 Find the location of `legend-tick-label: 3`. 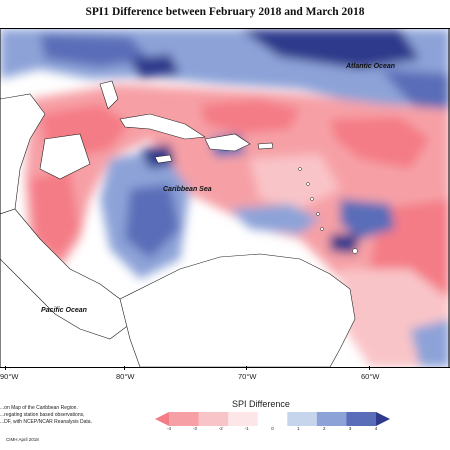

legend-tick-label: 3 is located at coordinates (350, 428).